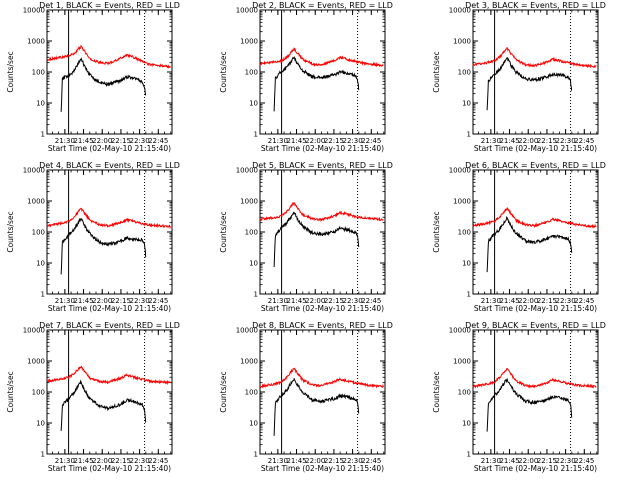  I want to click on chart-title: Det 6, BLACK = Events, RED = LLD, so click(535, 165).